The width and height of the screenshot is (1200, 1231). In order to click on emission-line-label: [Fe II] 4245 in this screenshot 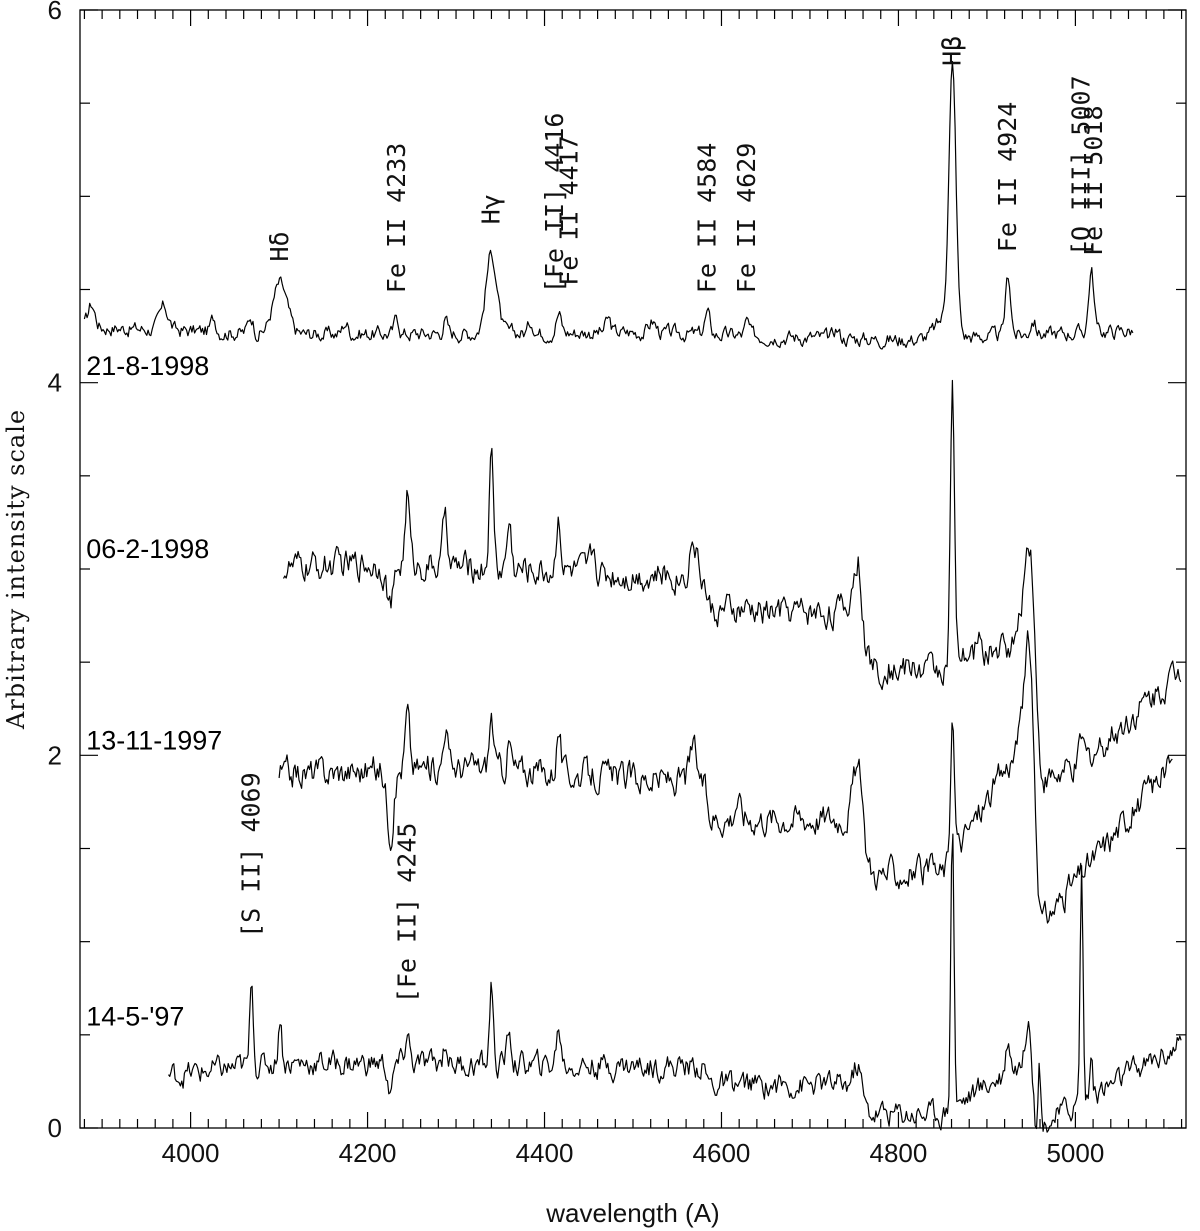, I will do `click(406, 913)`.